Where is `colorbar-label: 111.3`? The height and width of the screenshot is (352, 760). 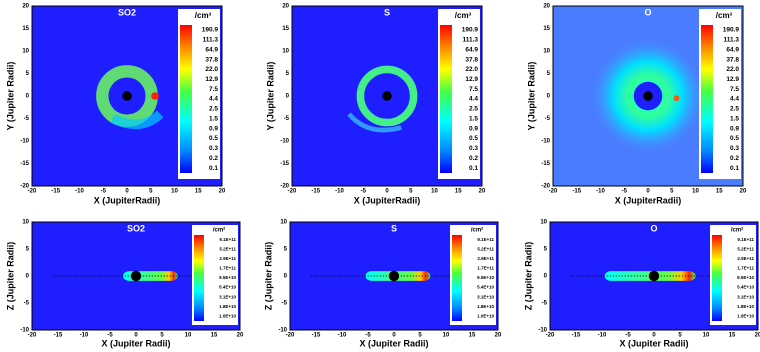 colorbar-label: 111.3 is located at coordinates (210, 40).